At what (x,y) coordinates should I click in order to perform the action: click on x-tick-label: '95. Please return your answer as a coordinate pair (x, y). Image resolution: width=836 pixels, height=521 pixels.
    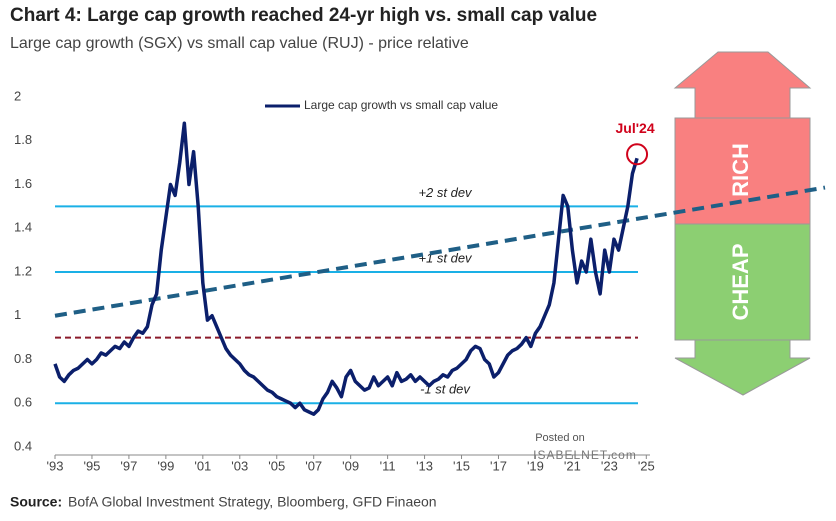
    Looking at the image, I should click on (91, 465).